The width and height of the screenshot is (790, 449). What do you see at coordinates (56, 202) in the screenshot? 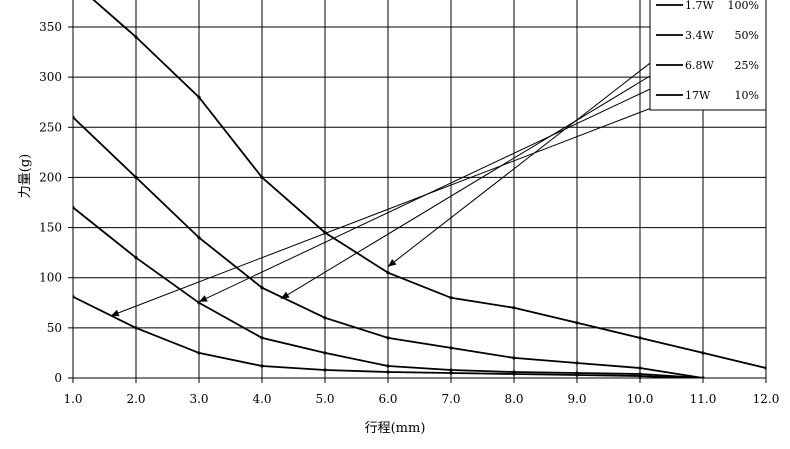
I see `y-axis-ticks: 0 50 100 150 200 250 300 350` at bounding box center [56, 202].